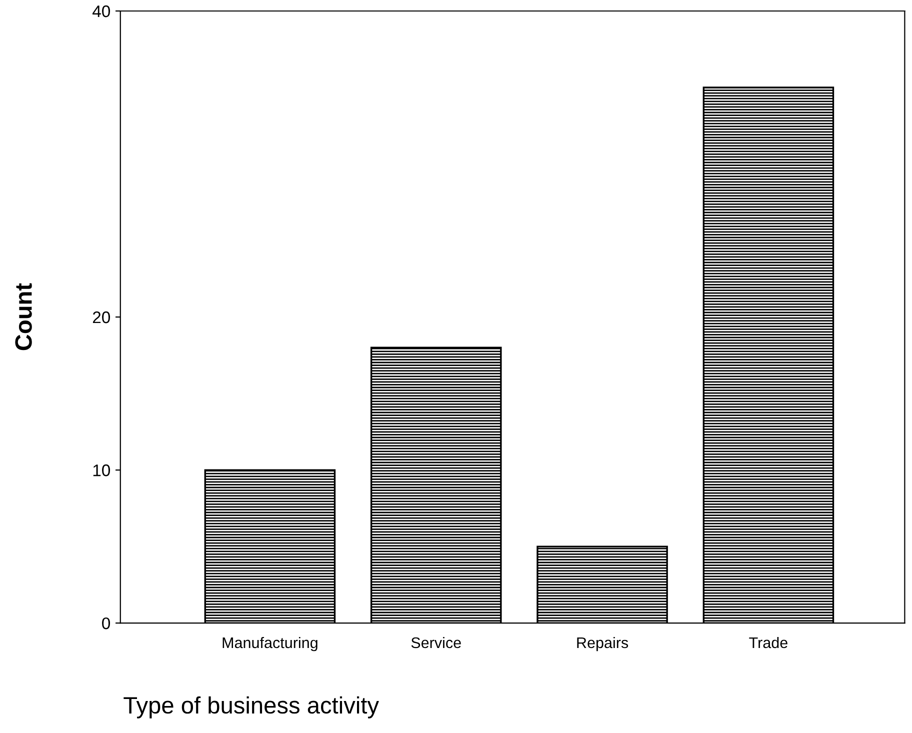 The width and height of the screenshot is (912, 733). Describe the element at coordinates (251, 707) in the screenshot. I see `x-axis-title: Type of business activity` at that location.